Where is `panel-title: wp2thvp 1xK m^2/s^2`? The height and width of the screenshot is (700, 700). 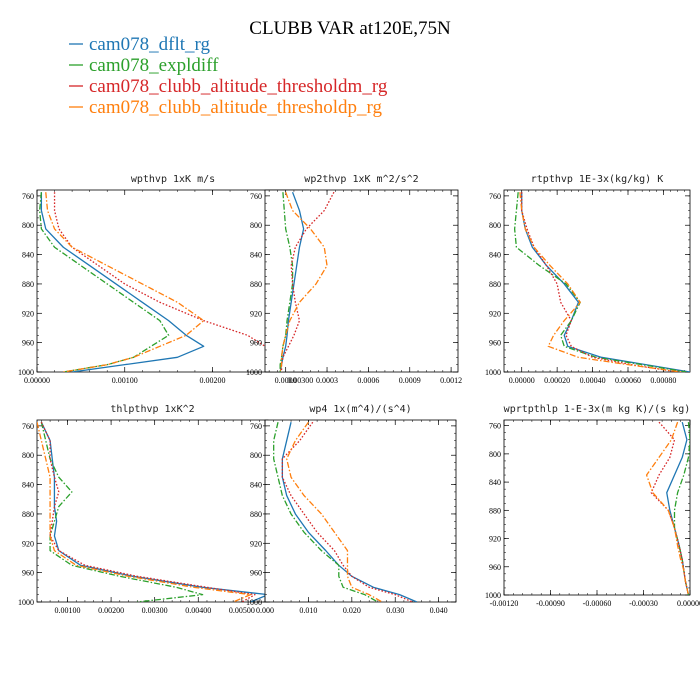
panel-title: wp2thvp 1xK m^2/s^2 is located at coordinates (361, 179).